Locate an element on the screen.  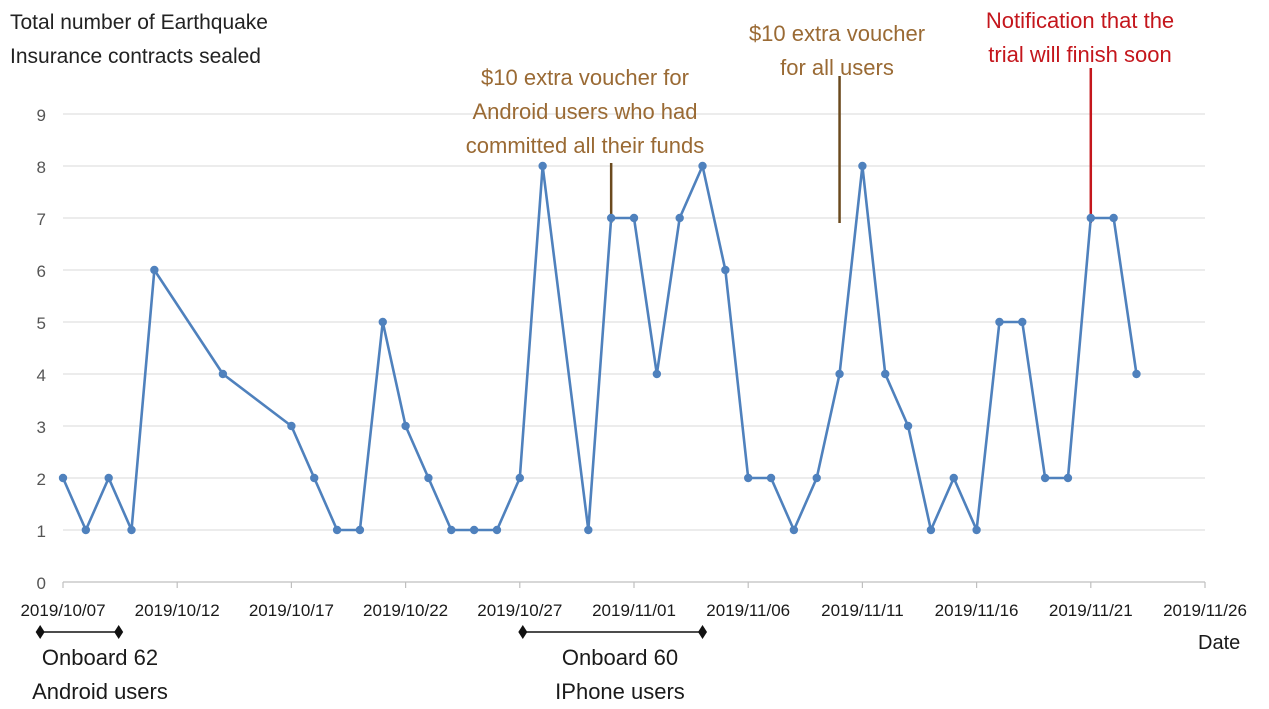
data-point-2019/10/30 is located at coordinates (588, 530).